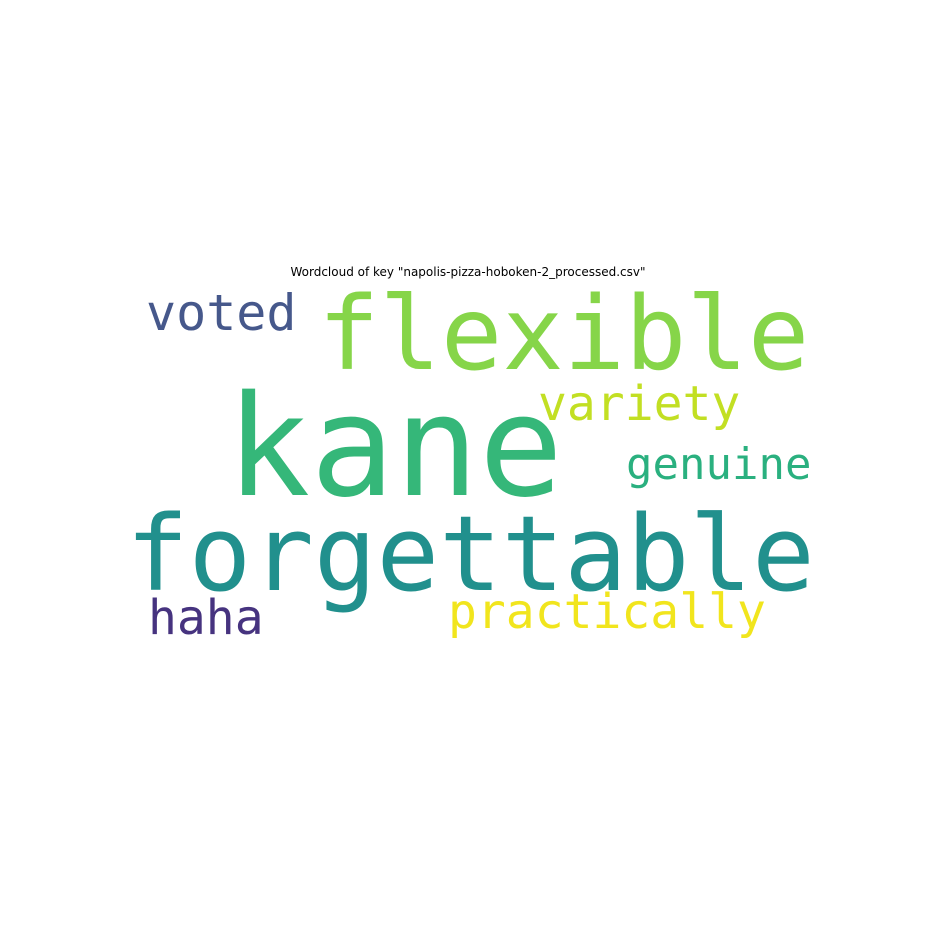  What do you see at coordinates (719, 464) in the screenshot?
I see `word-genuine: genuine` at bounding box center [719, 464].